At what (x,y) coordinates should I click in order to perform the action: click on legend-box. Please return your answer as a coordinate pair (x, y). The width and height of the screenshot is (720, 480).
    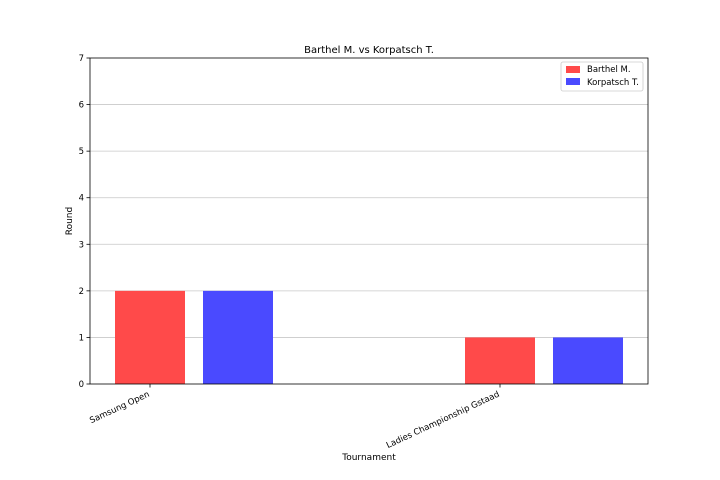
    Looking at the image, I should click on (602, 76).